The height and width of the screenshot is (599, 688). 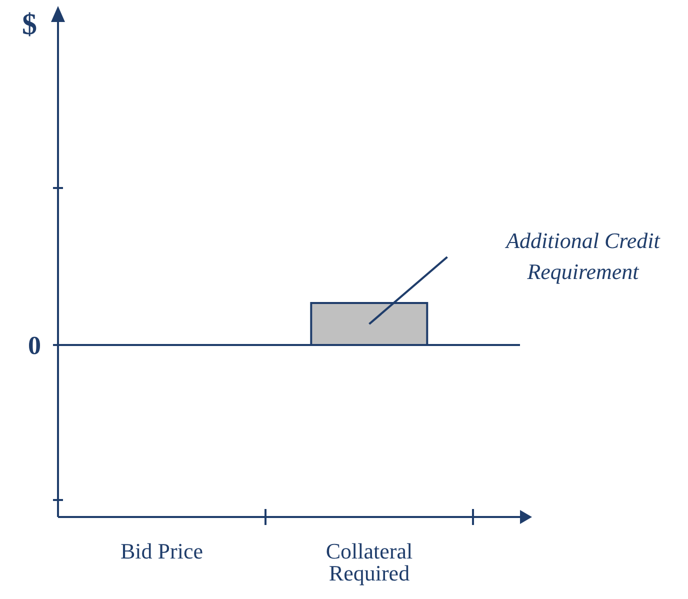 What do you see at coordinates (161, 551) in the screenshot?
I see `x-tick-label: Bid Price` at bounding box center [161, 551].